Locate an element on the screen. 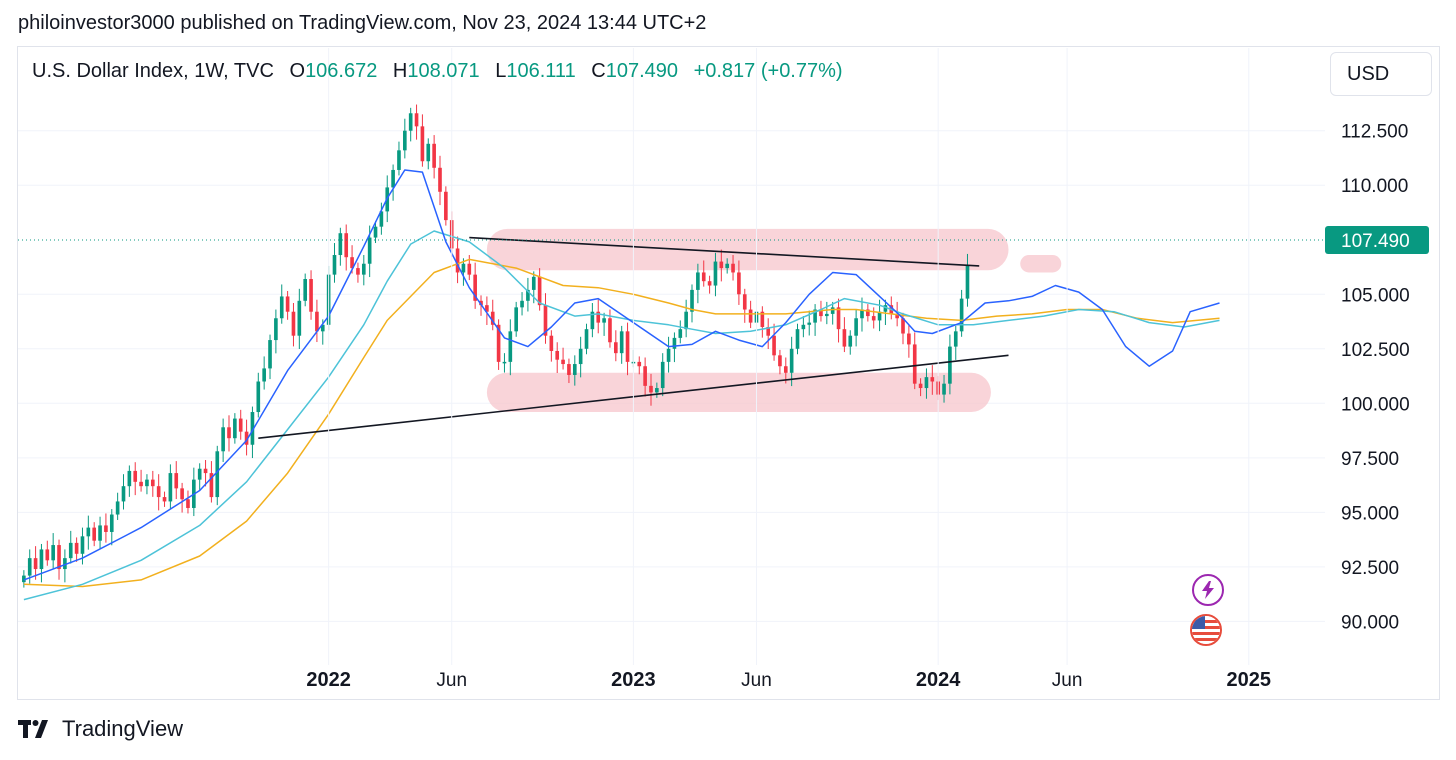  tradingview-logo-icon is located at coordinates (36, 729).